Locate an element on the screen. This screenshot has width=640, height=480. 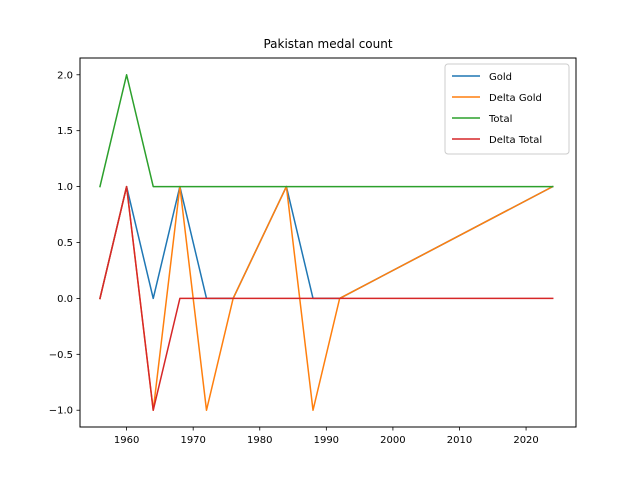
y-axis: −1.0 −0.5 0.0 0.5 1.0 1.5 2.0 is located at coordinates (64, 243).